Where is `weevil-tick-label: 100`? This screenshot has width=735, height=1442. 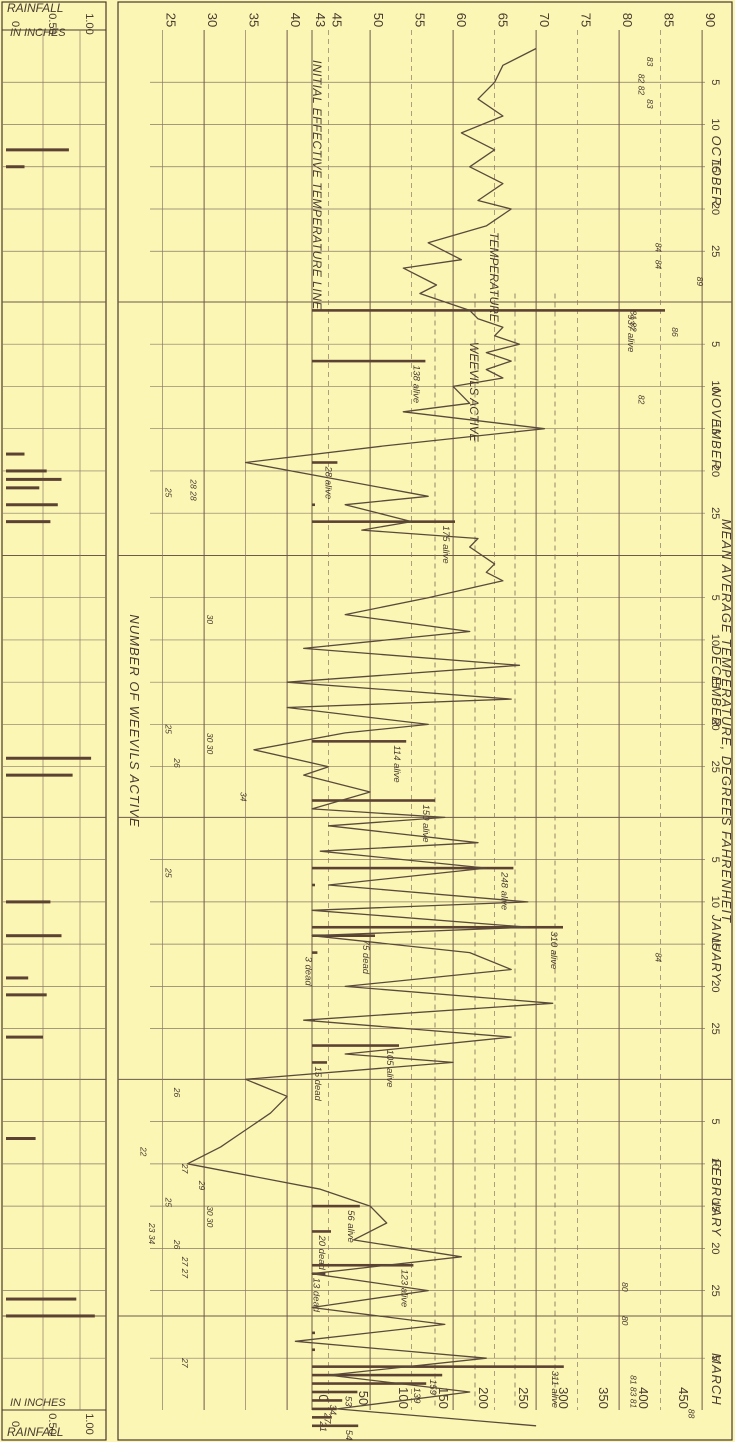
weevil-tick-label: 100 is located at coordinates (403, 1398).